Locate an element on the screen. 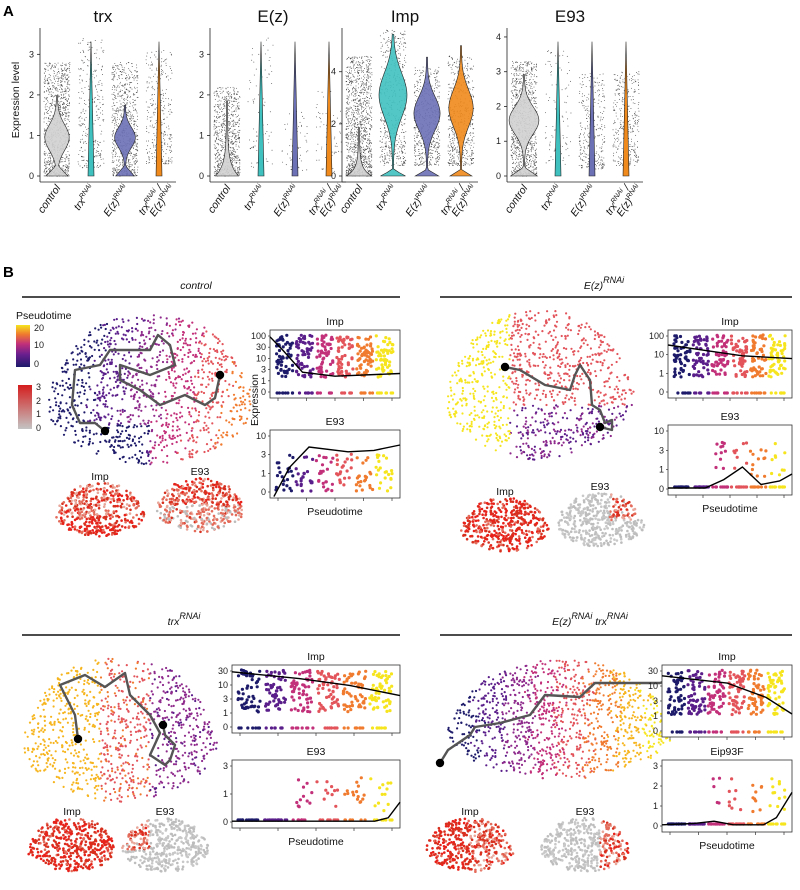 This screenshot has width=800, height=890. expression-plot: Eip93F 3 2 1 0 Pseudotime is located at coordinates (723, 799).